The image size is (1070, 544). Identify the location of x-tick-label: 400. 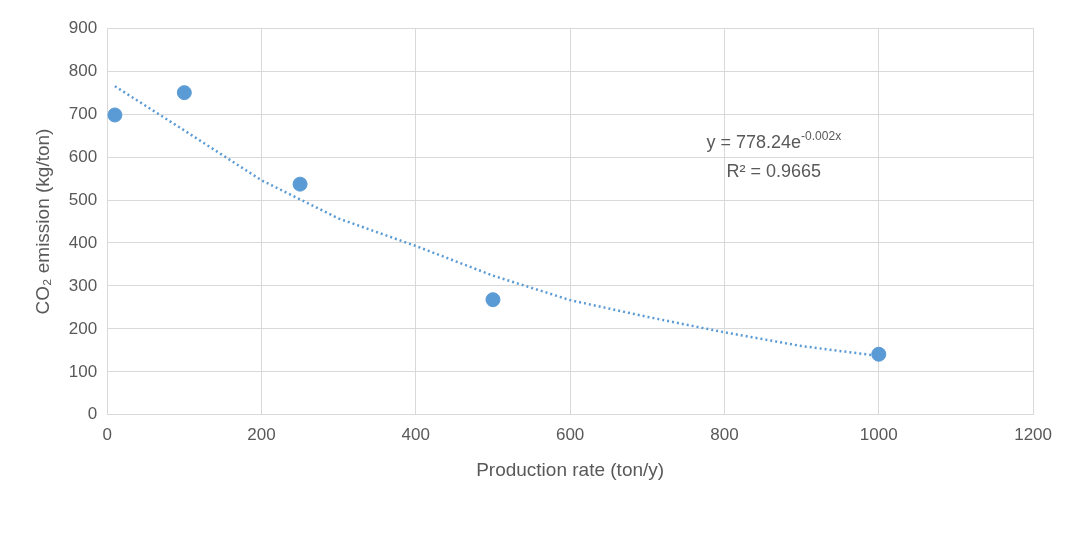
(415, 434).